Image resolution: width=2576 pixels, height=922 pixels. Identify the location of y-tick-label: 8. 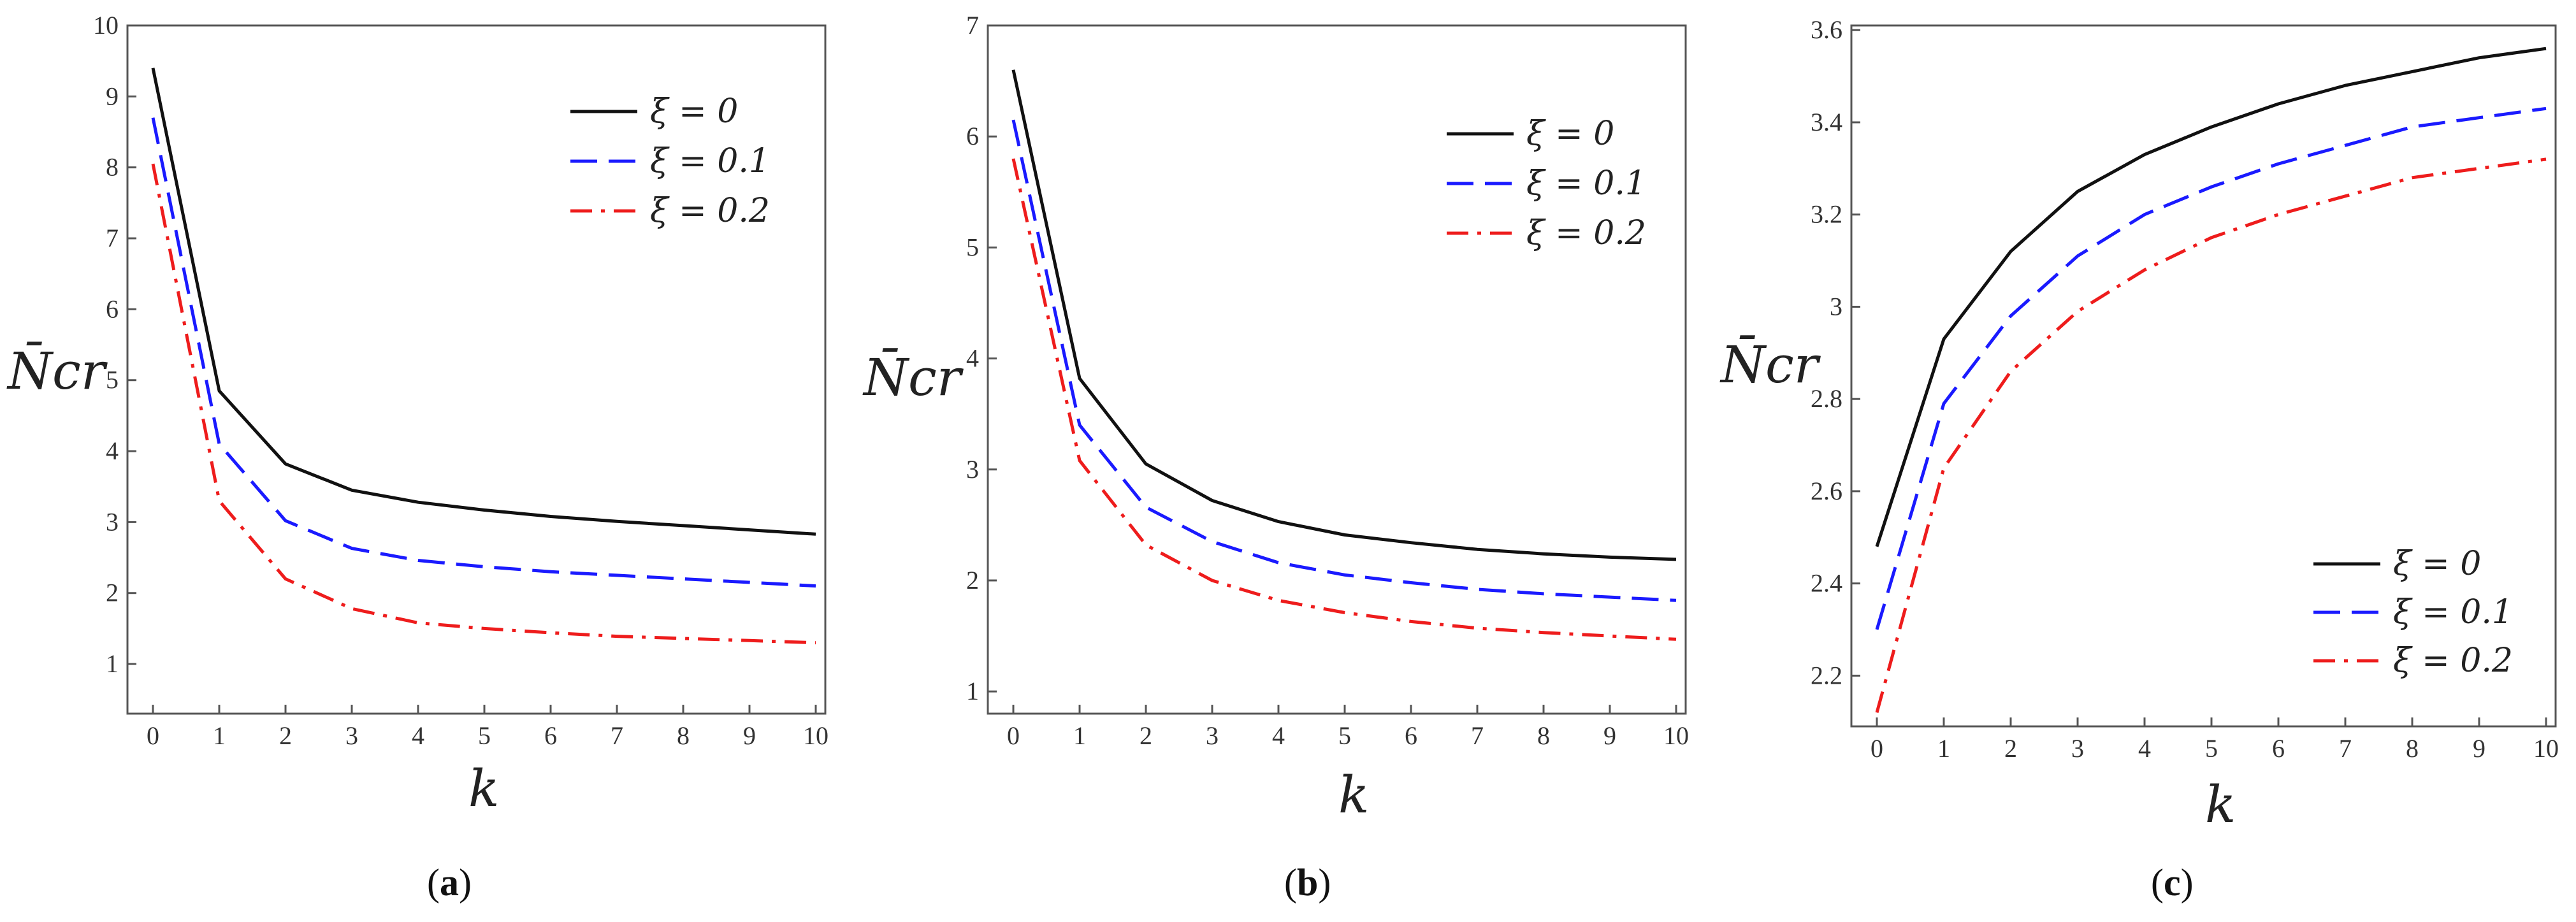
(112, 167).